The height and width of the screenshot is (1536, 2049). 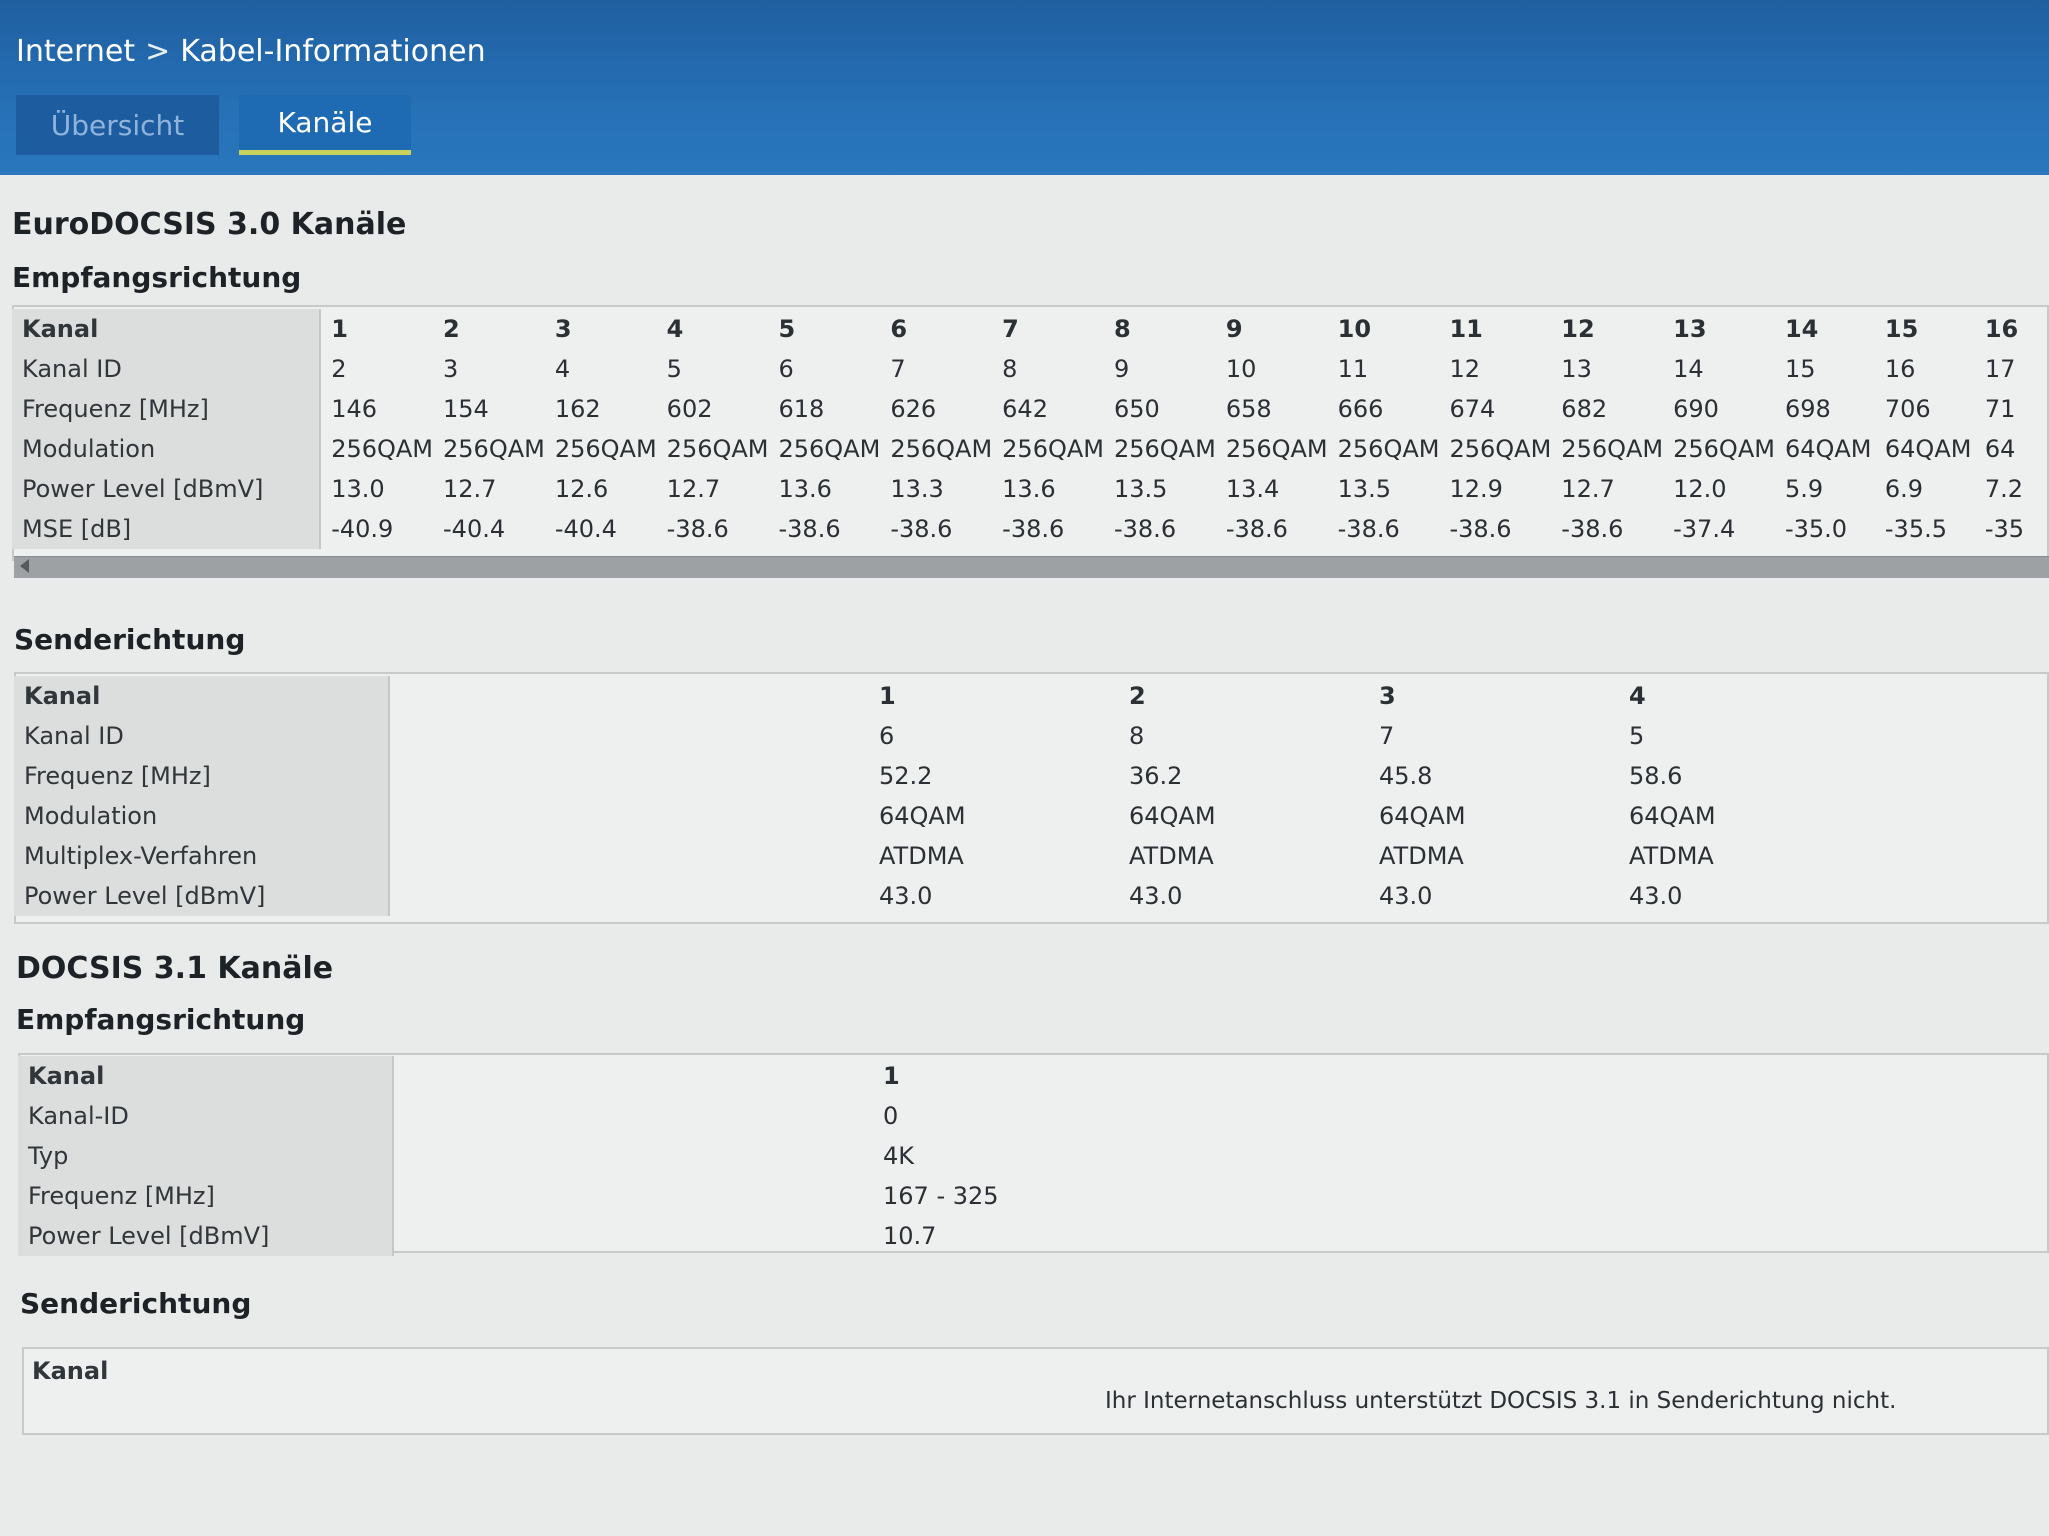 I want to click on table-cell: 8, so click(x=1137, y=736).